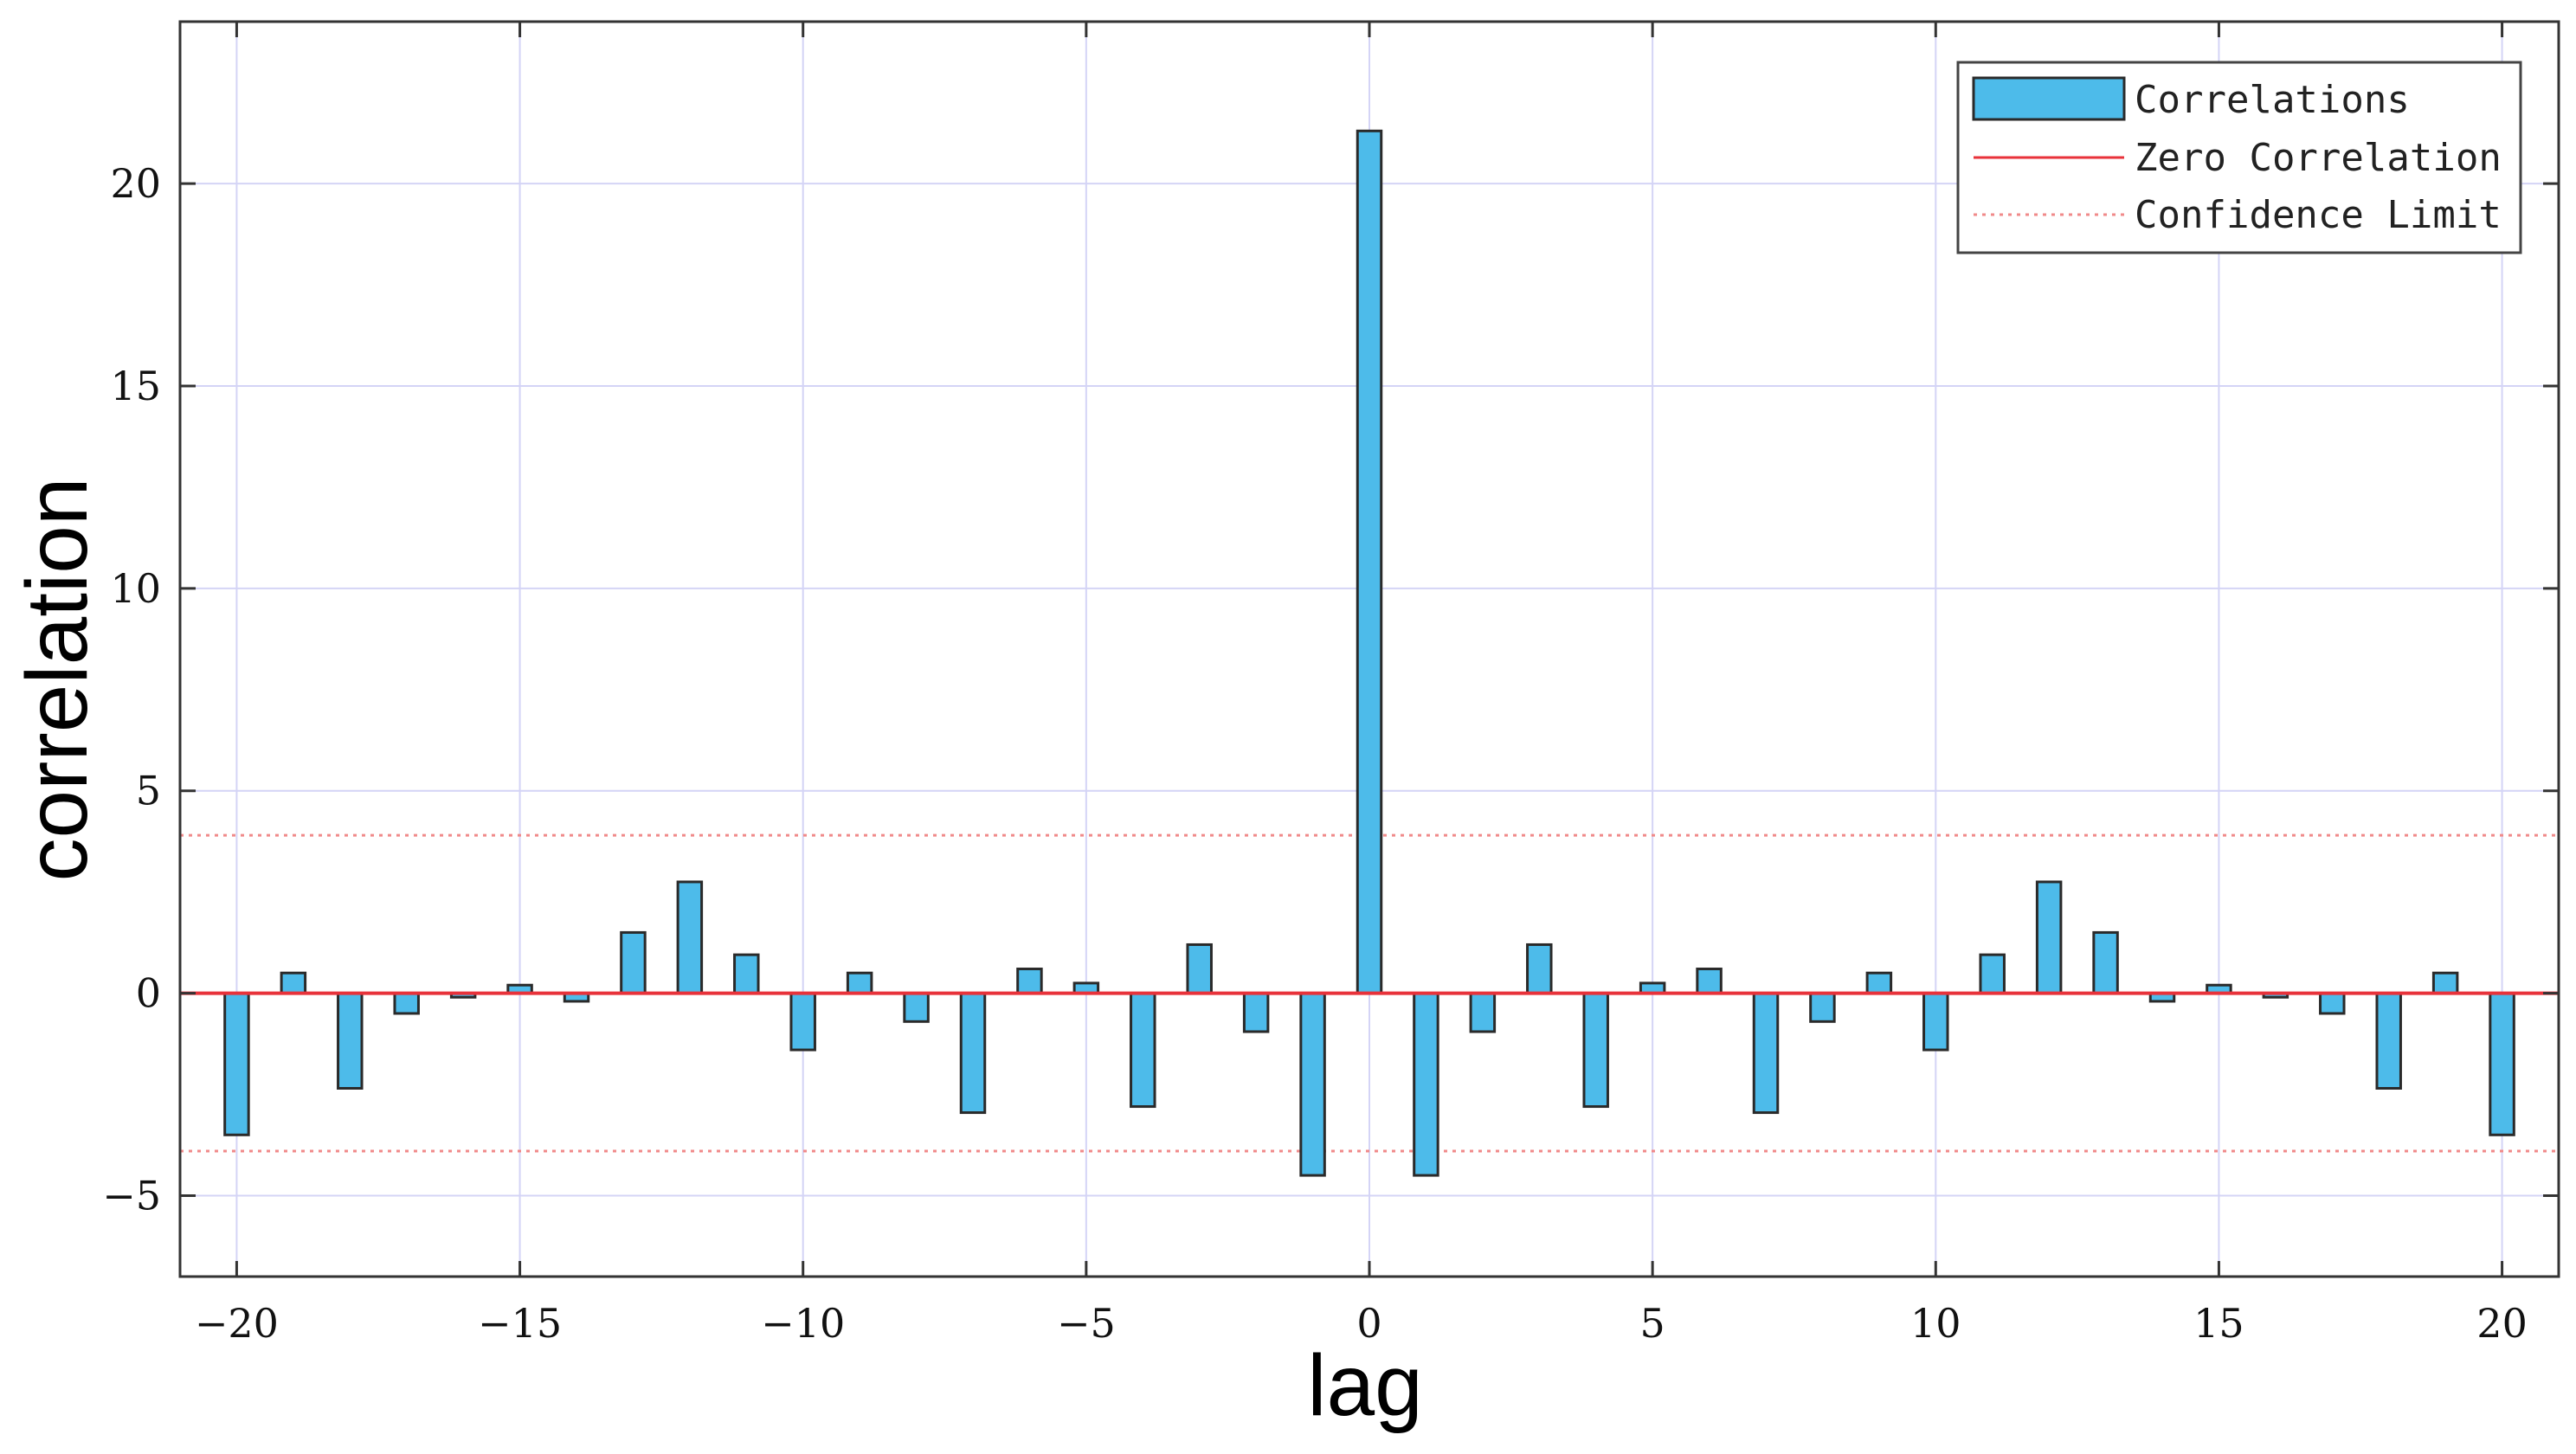 Image resolution: width=2576 pixels, height=1454 pixels. I want to click on y-tick-label: 0, so click(148, 994).